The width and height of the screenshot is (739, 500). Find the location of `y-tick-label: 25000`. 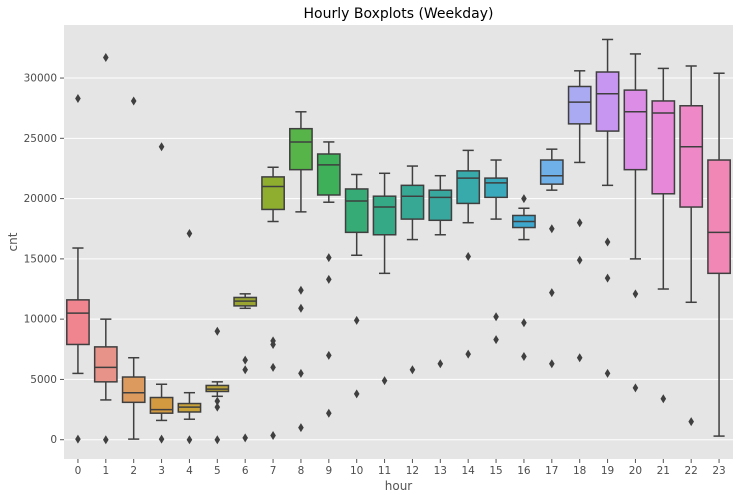

y-tick-label: 25000 is located at coordinates (40, 139).